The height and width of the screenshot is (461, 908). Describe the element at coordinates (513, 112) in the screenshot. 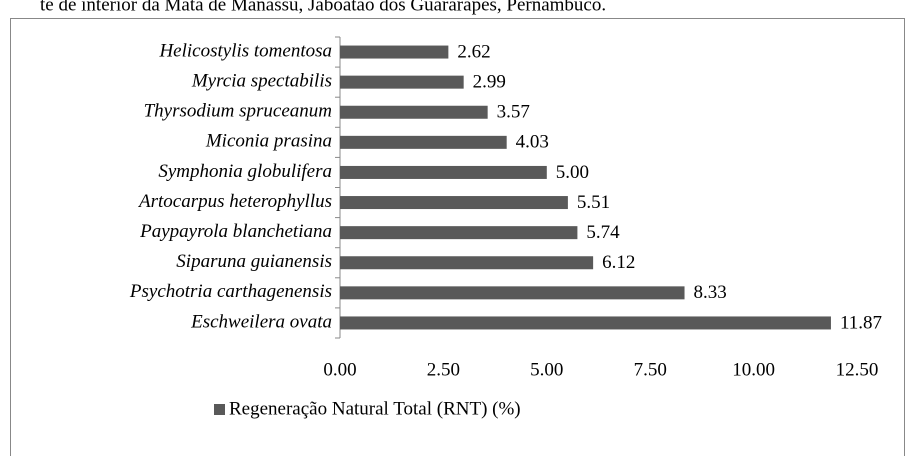

I see `value-label: 3.57` at that location.